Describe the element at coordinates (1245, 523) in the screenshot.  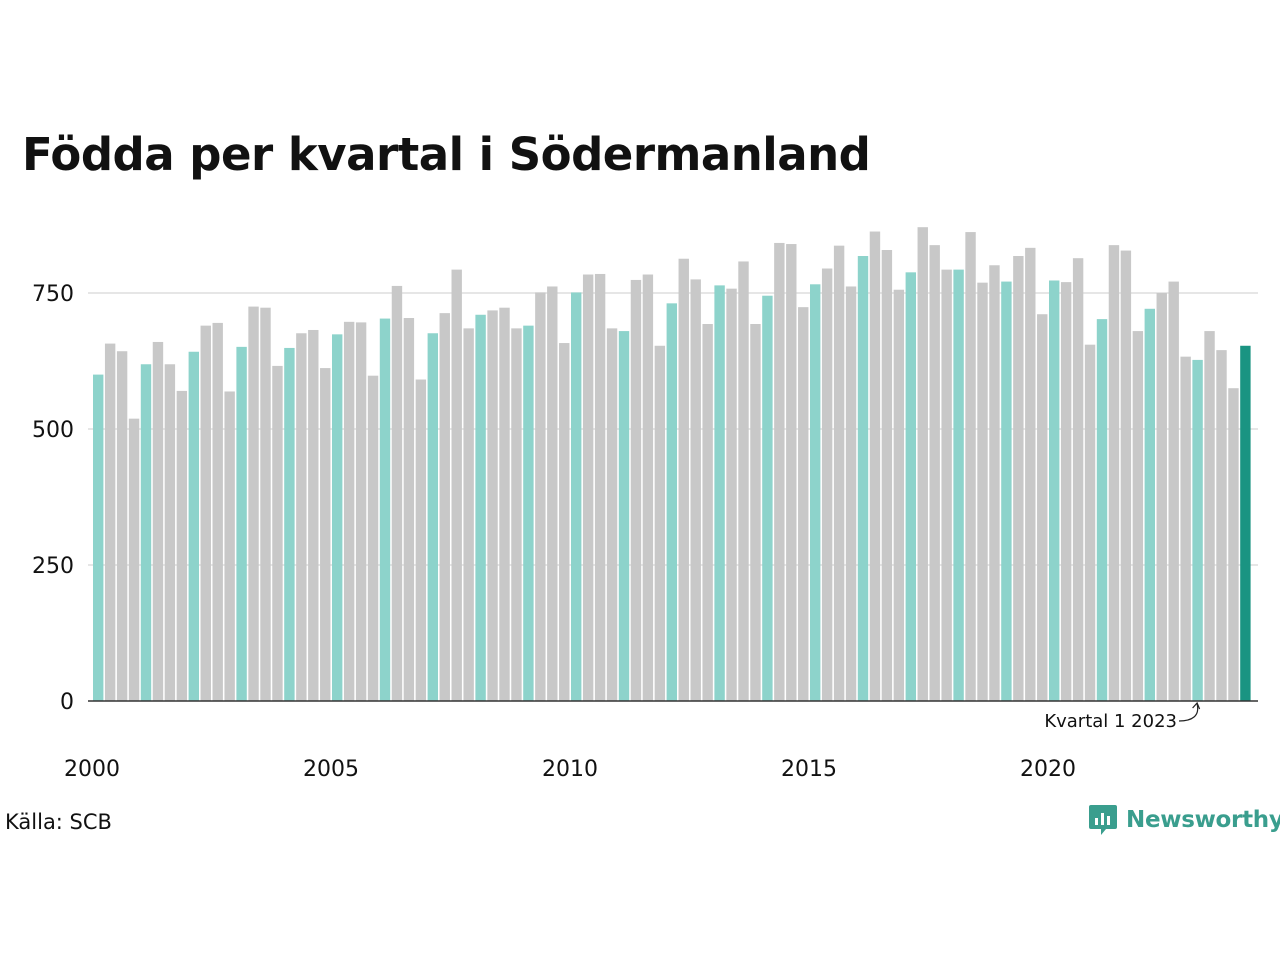
I see `bar-latest` at that location.